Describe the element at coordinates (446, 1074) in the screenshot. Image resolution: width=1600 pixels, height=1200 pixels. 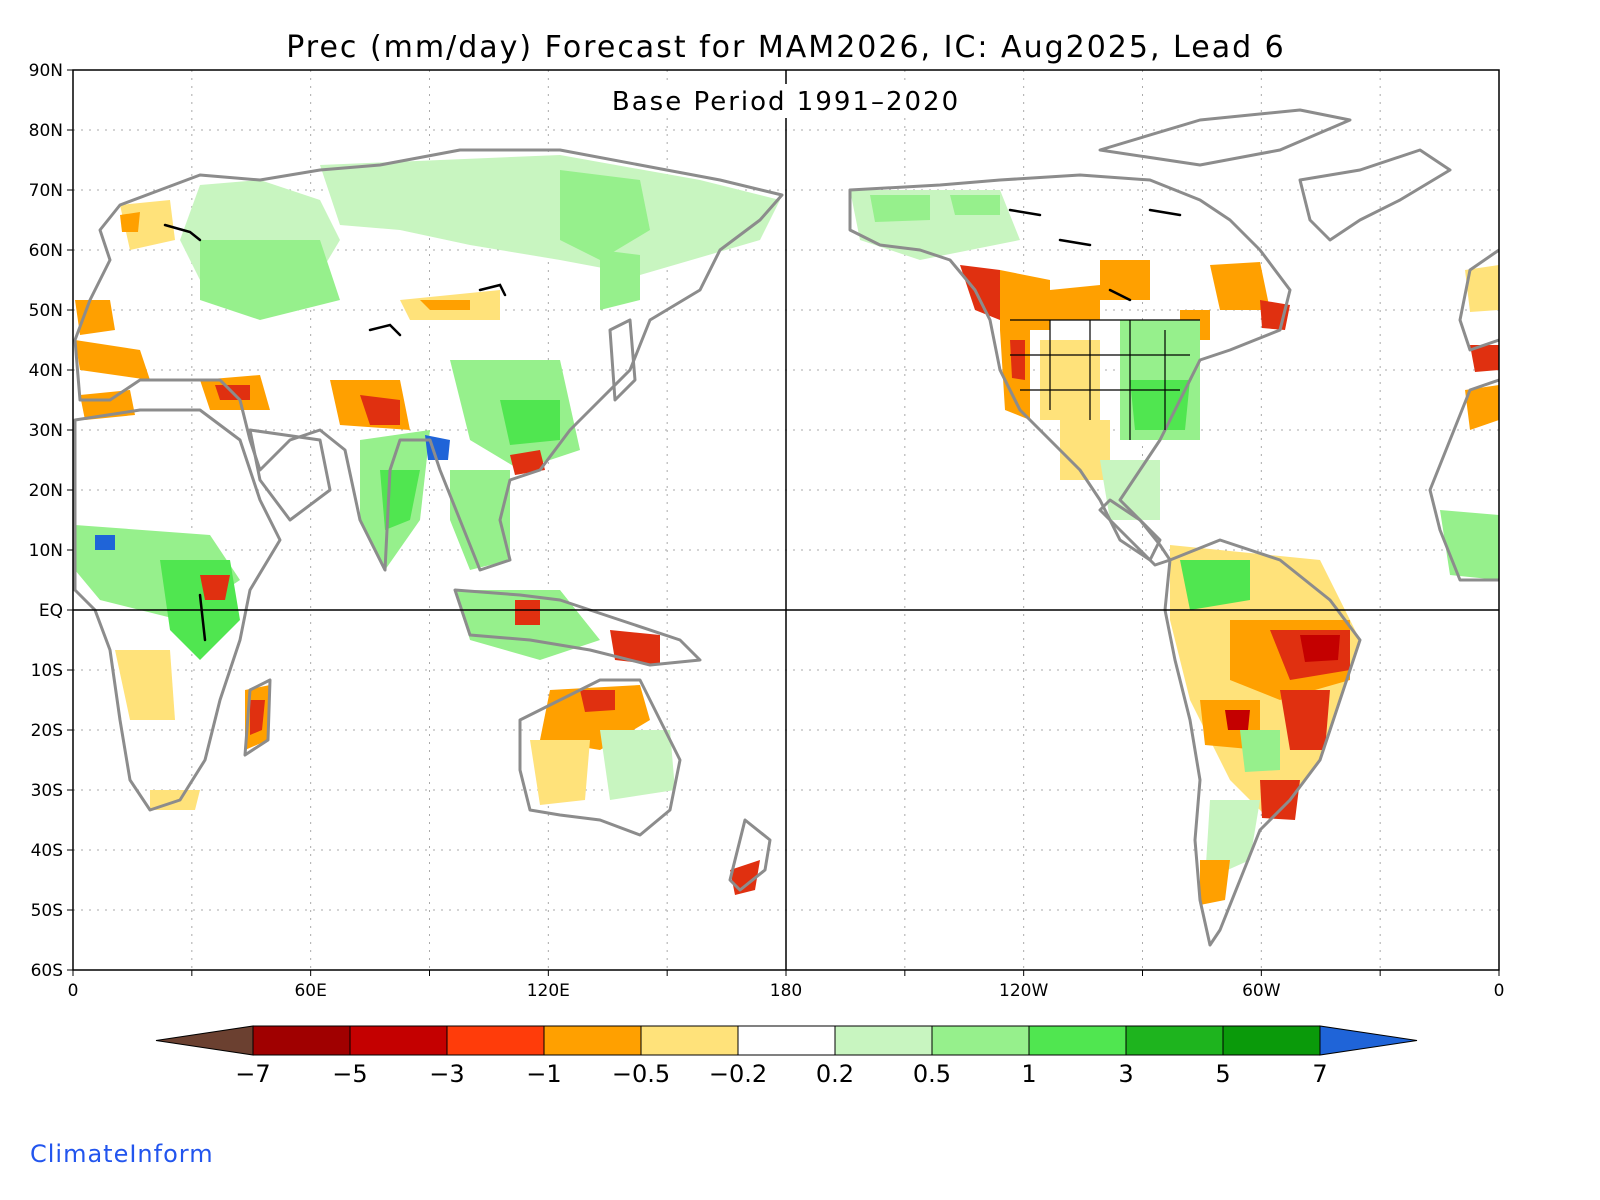
I see `colorbar-label: −3` at that location.